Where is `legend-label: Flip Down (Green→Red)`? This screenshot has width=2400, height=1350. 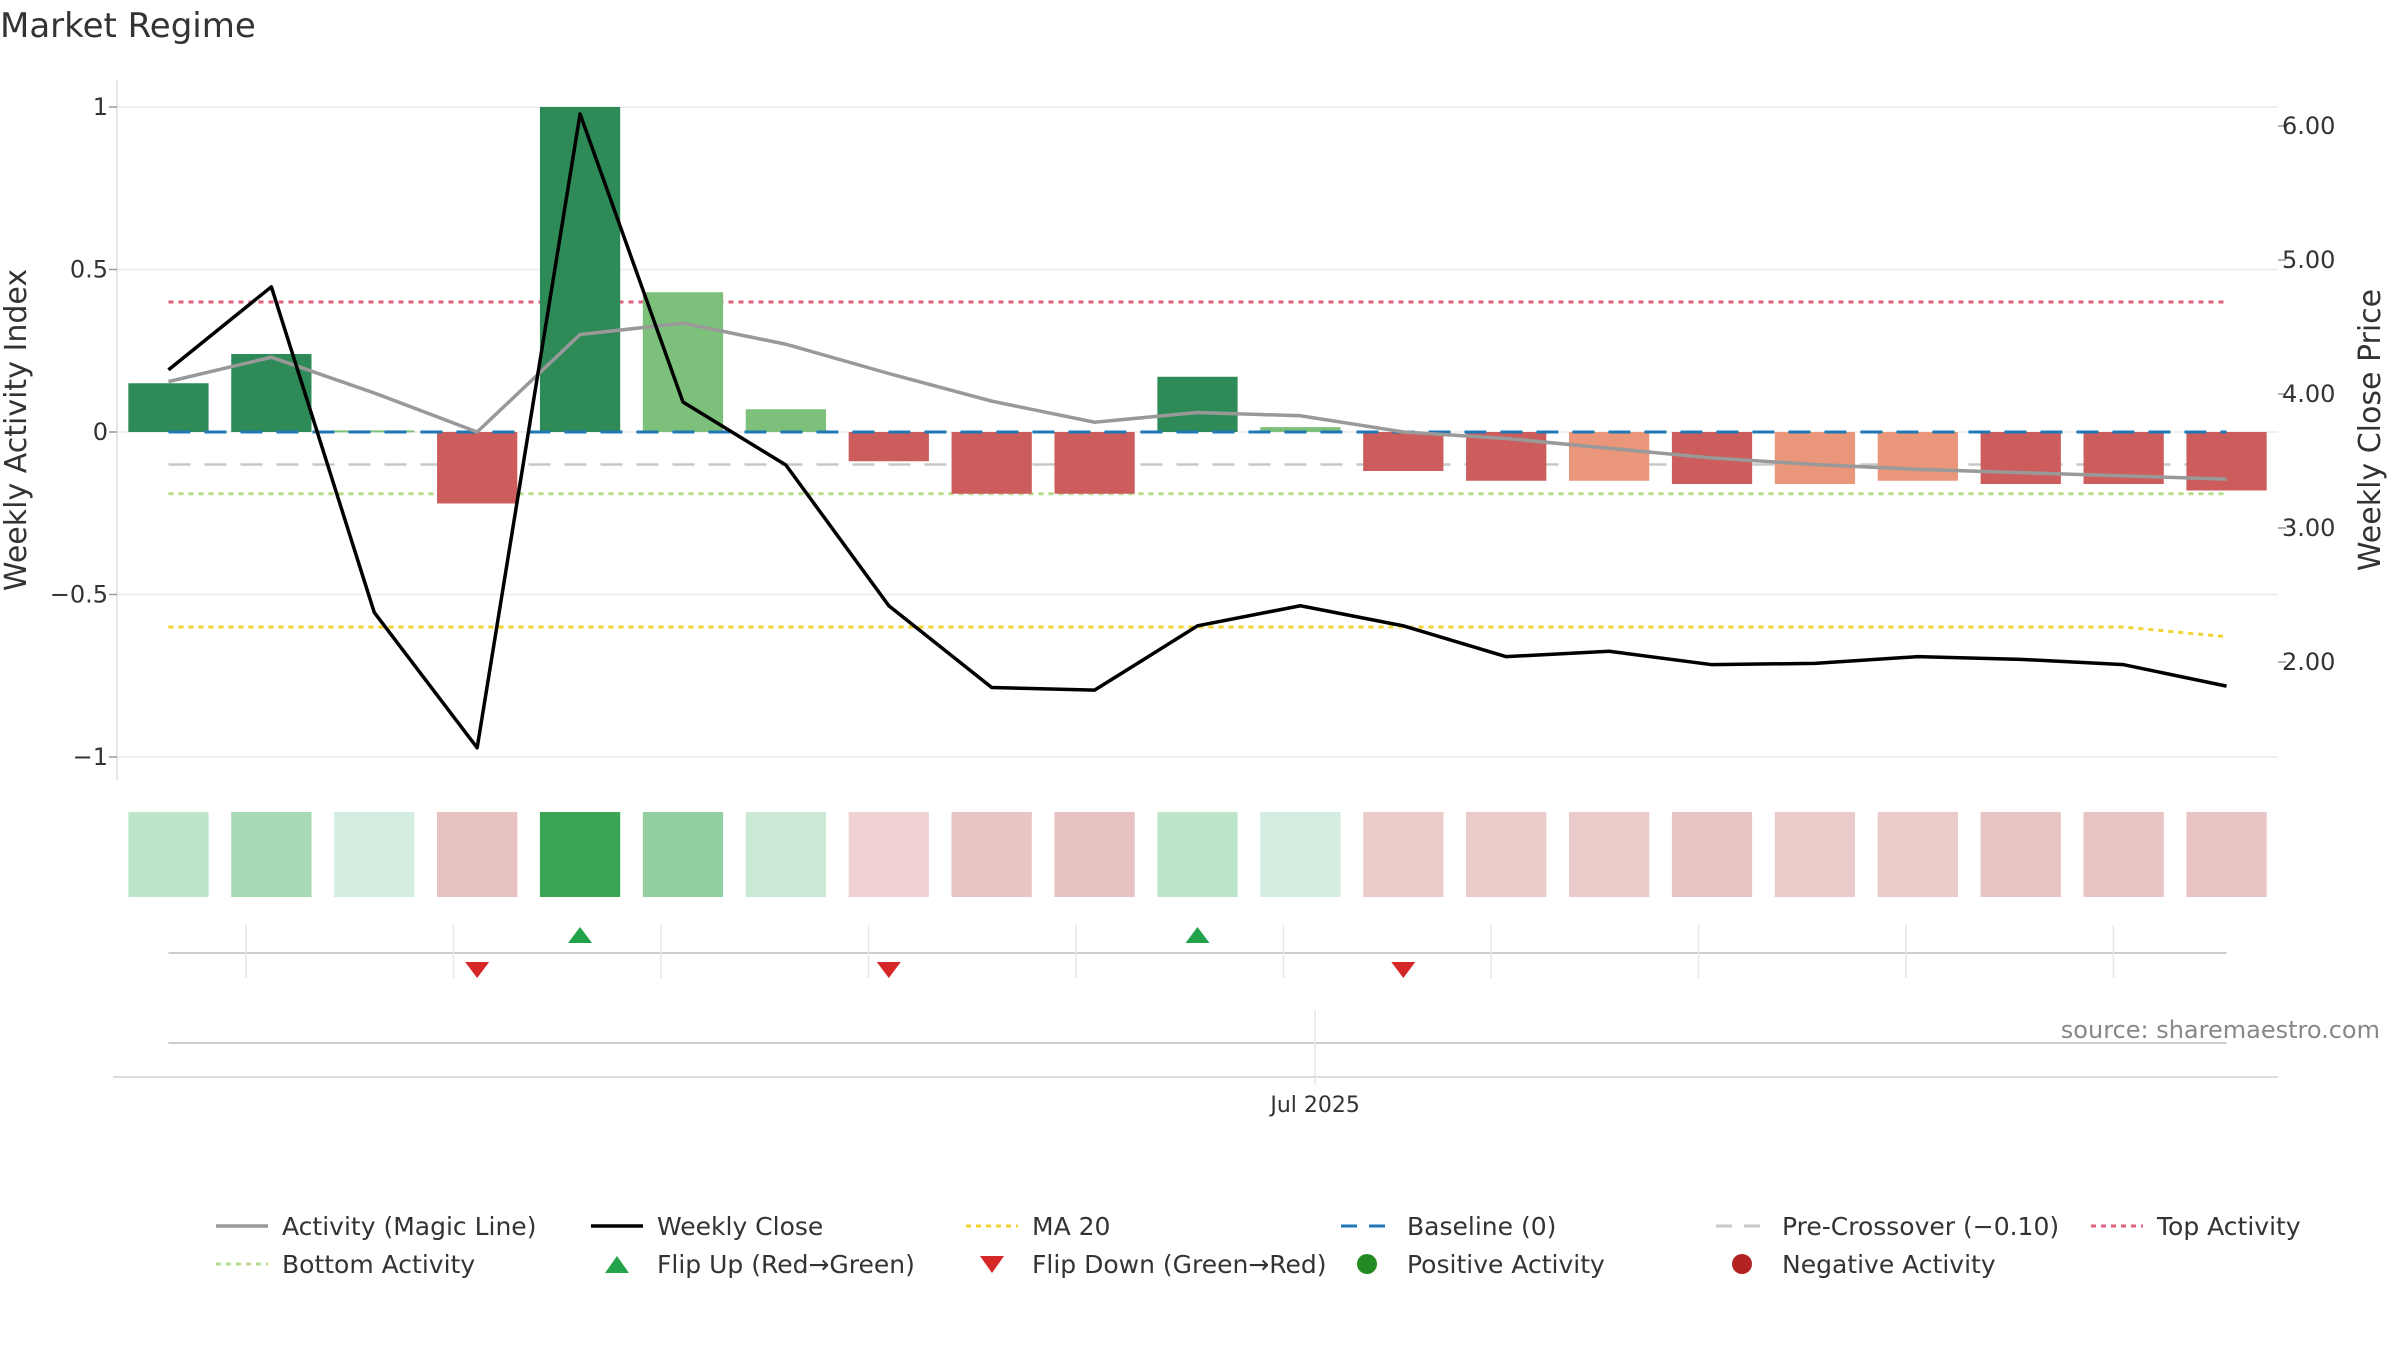
legend-label: Flip Down (Green→Red) is located at coordinates (1179, 1264).